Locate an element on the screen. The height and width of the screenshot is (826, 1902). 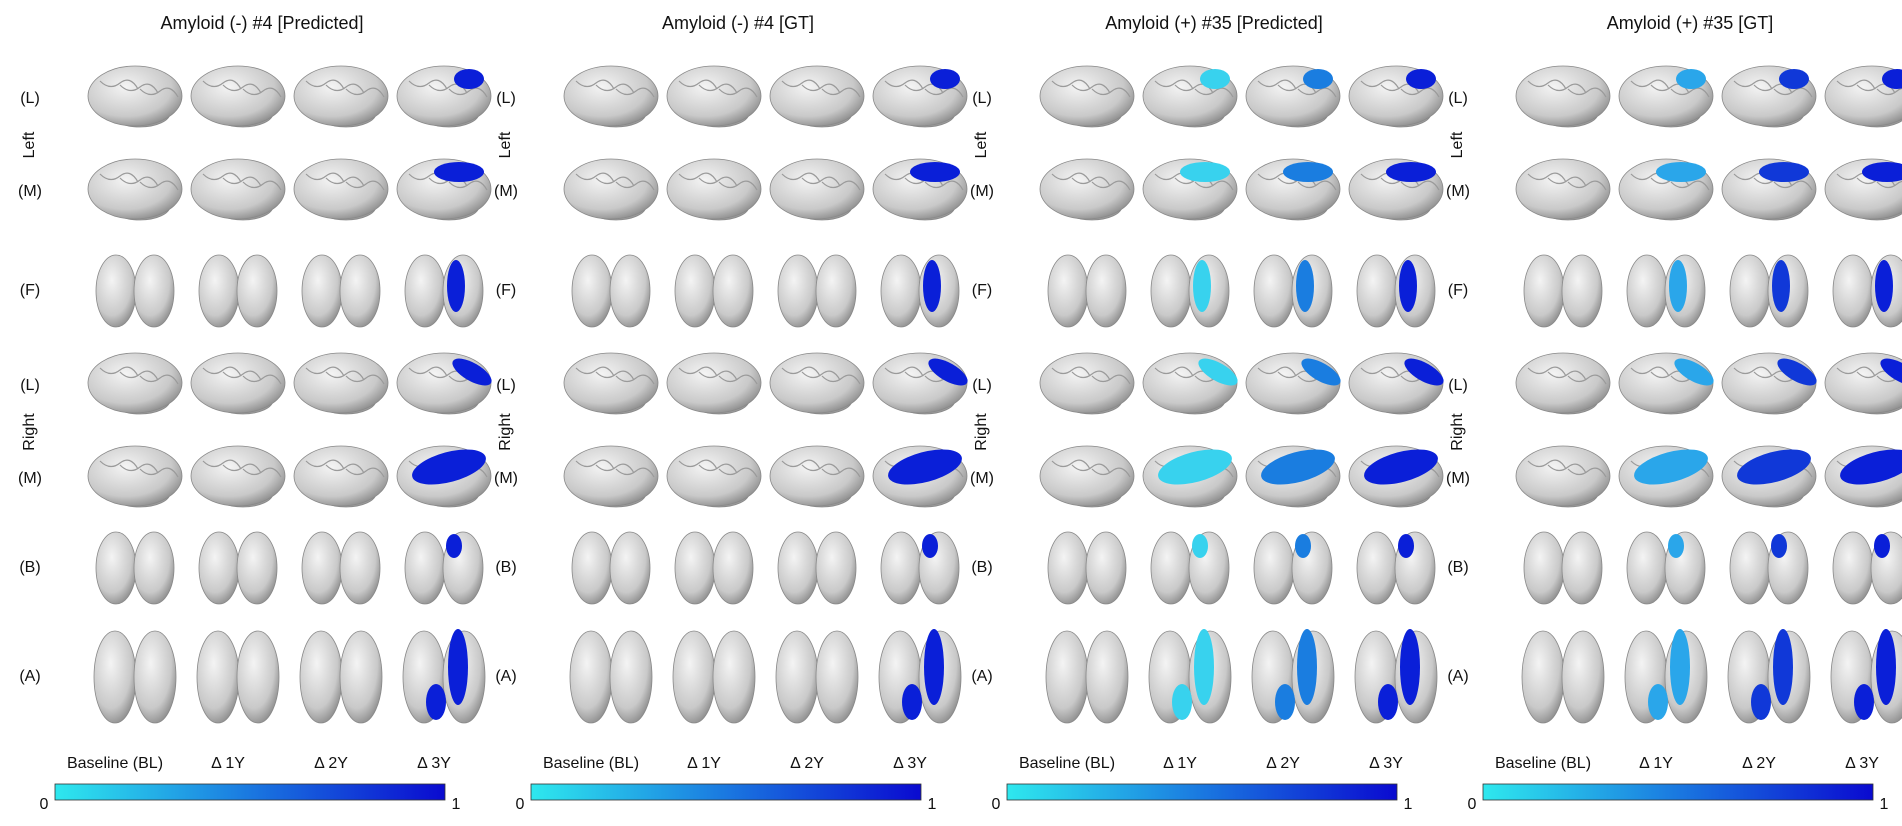
side-label: Left is located at coordinates (29, 144).